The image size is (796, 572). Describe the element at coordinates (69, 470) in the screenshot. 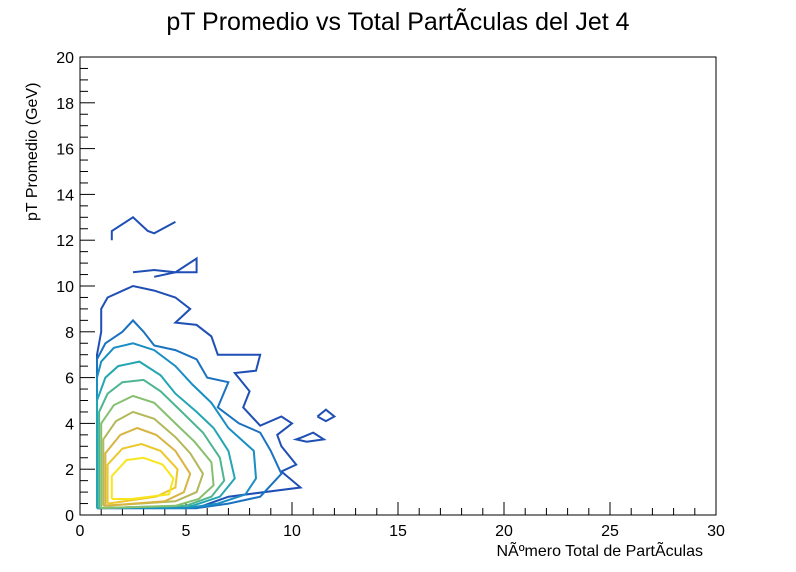

I see `y-tick-label: 2` at that location.